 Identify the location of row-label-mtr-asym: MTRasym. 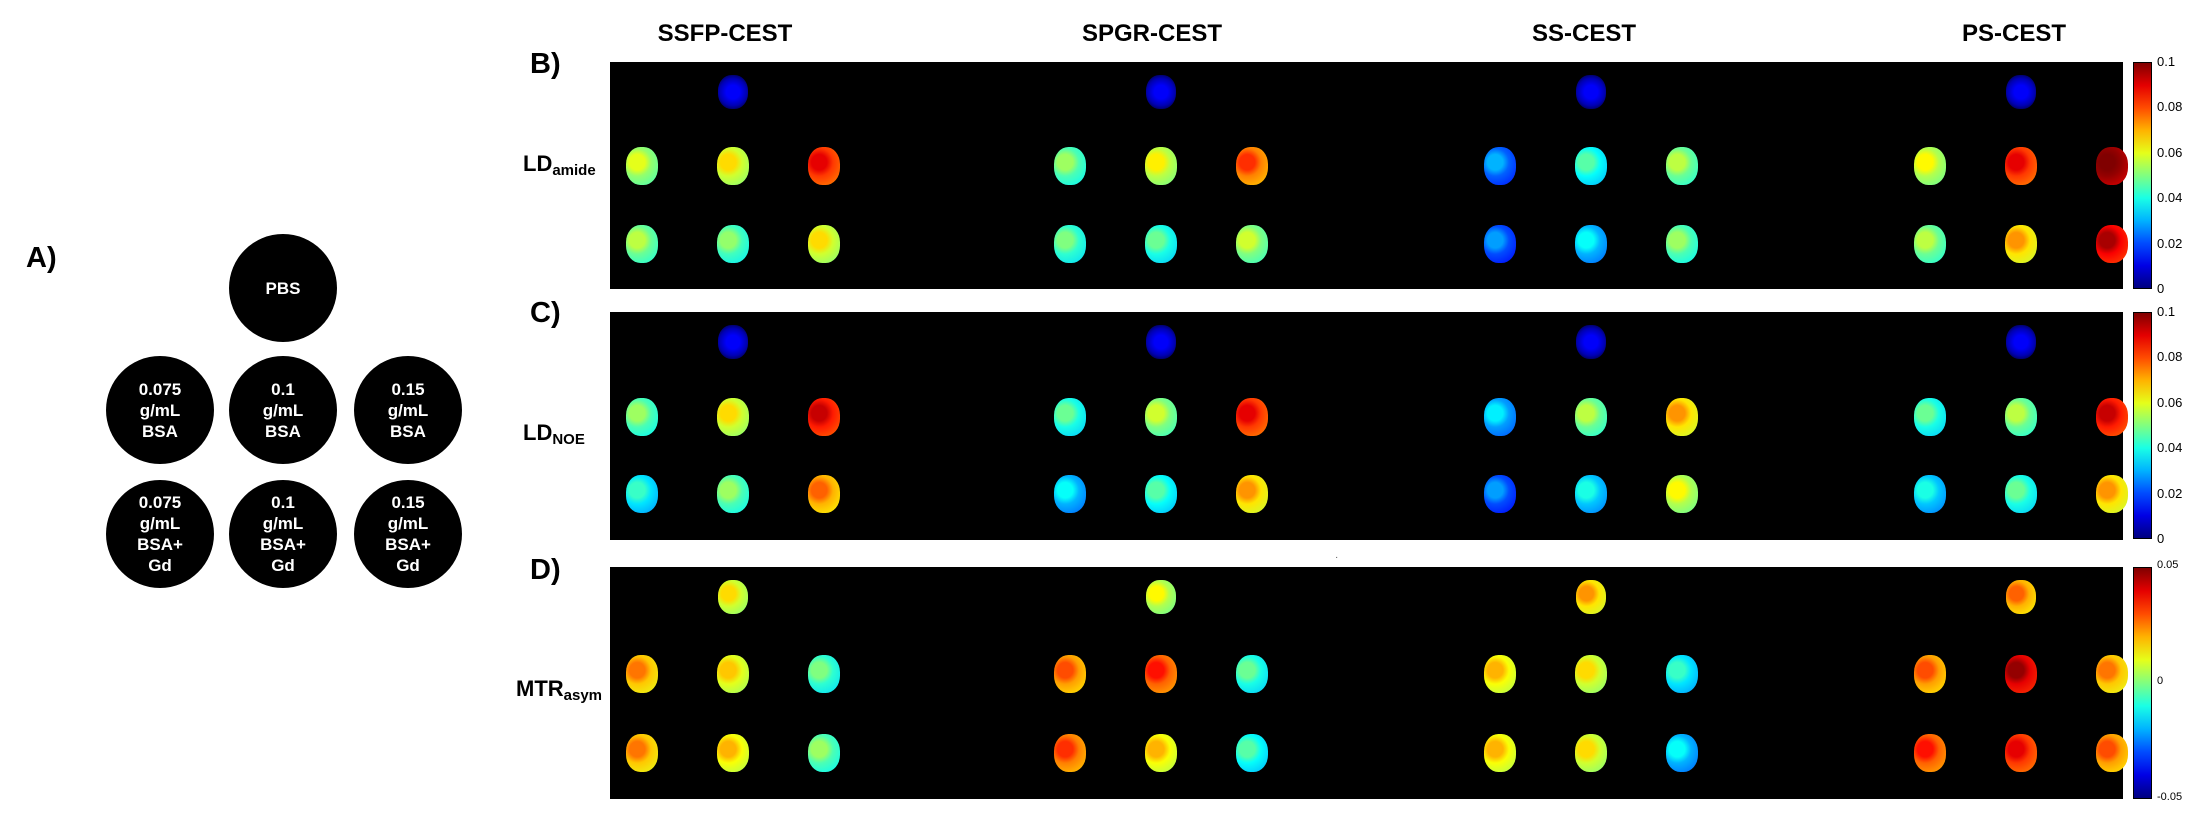
(559, 690).